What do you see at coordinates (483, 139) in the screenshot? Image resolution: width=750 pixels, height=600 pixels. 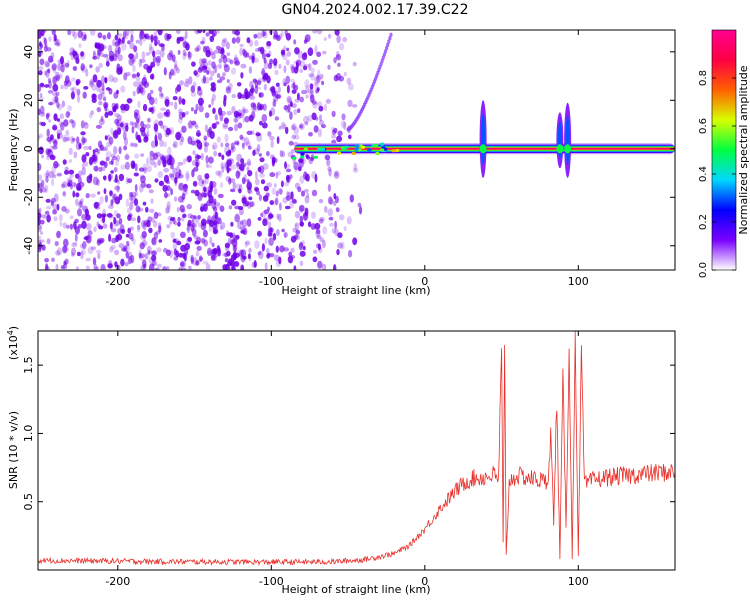 I see `heatmap-burst-core` at bounding box center [483, 139].